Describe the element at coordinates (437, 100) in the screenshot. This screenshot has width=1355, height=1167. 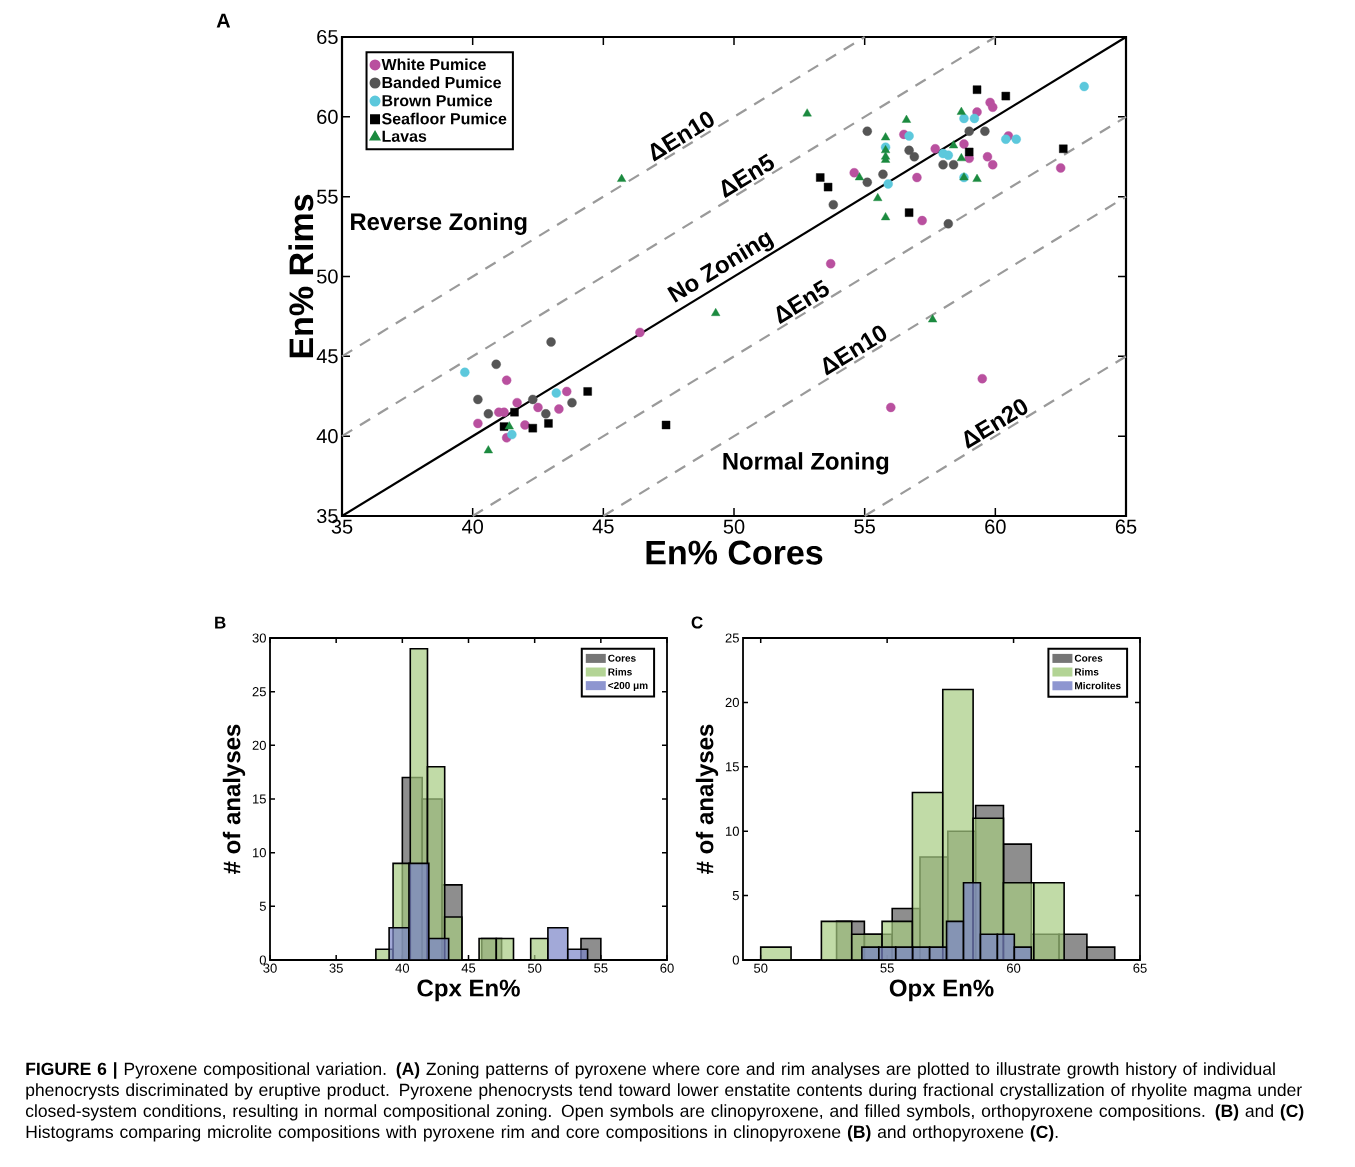
I see `legend-label: Brown Pumice` at that location.